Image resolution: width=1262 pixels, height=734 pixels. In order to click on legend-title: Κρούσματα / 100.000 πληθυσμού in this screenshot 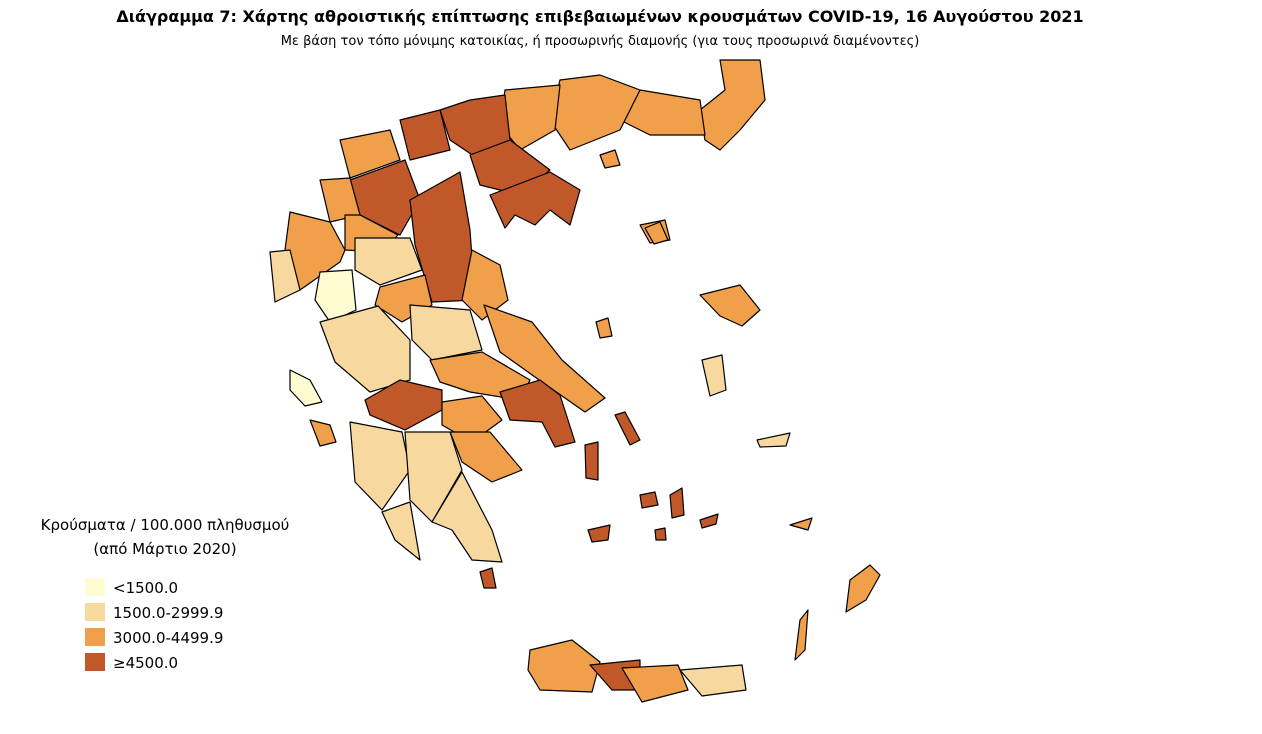, I will do `click(165, 525)`.